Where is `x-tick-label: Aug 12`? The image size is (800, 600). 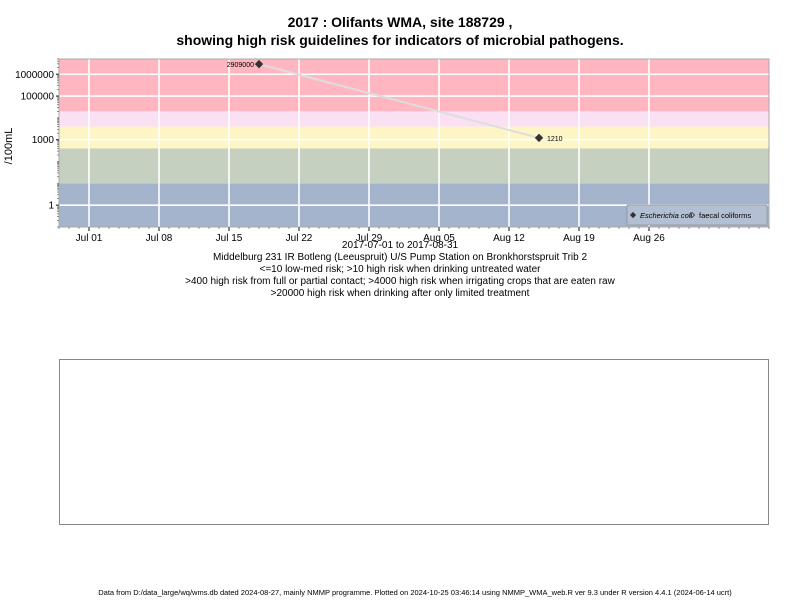 x-tick-label: Aug 12 is located at coordinates (509, 238).